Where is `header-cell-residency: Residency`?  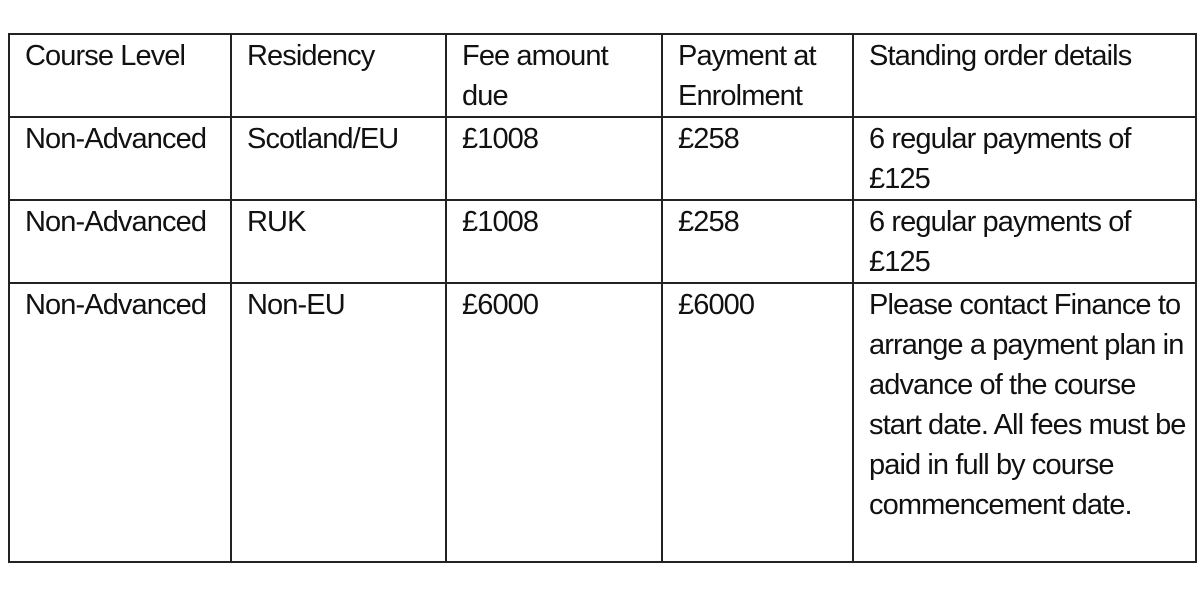
header-cell-residency: Residency is located at coordinates (338, 75).